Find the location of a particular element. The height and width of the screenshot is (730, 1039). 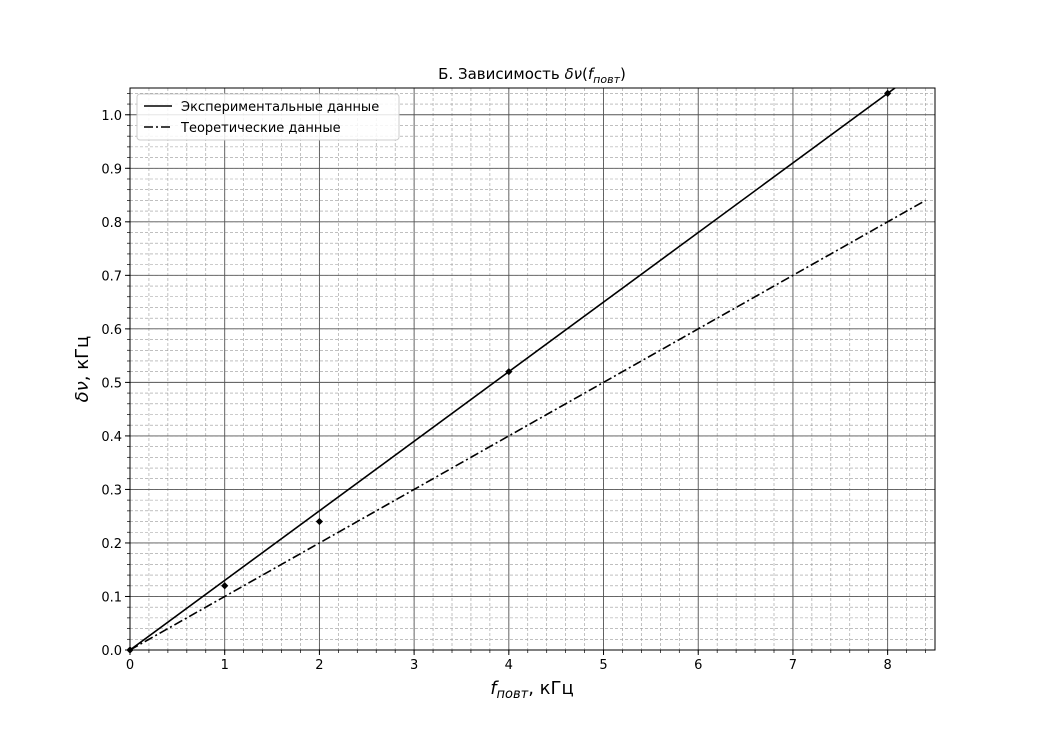

y-tick-label: 0.4 is located at coordinates (111, 437).